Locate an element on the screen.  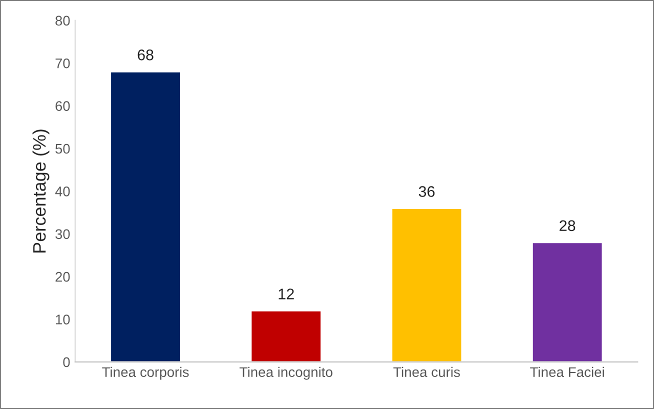
y-tick-label: 70 is located at coordinates (63, 63).